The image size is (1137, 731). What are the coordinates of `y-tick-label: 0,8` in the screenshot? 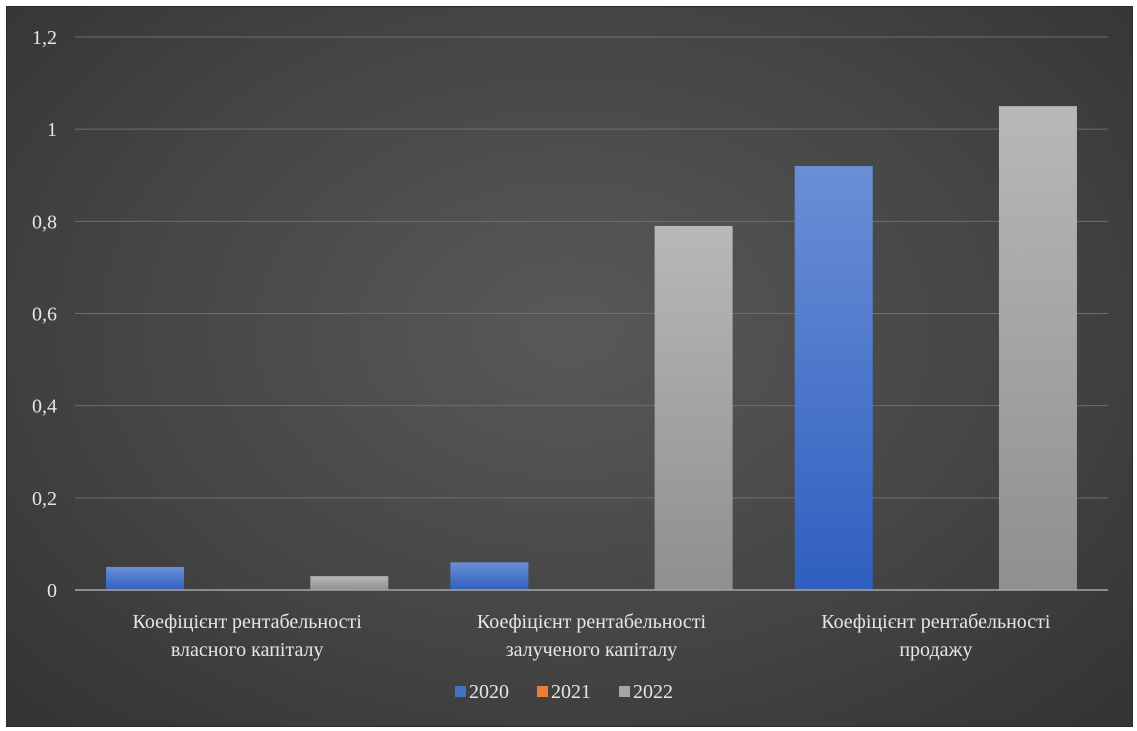 It's located at (44, 222).